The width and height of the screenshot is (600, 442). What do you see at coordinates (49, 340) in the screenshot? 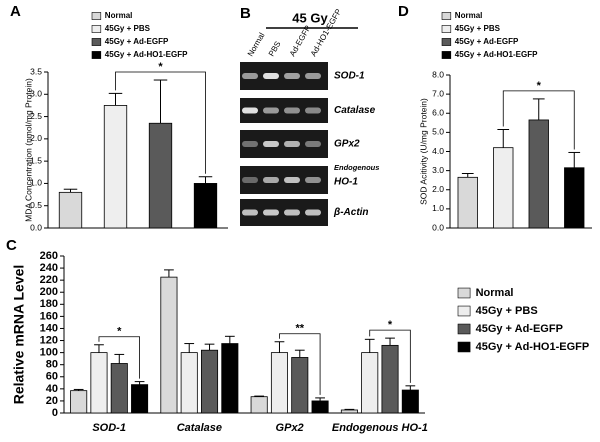
I see `y-tick-label: 120` at bounding box center [49, 340].